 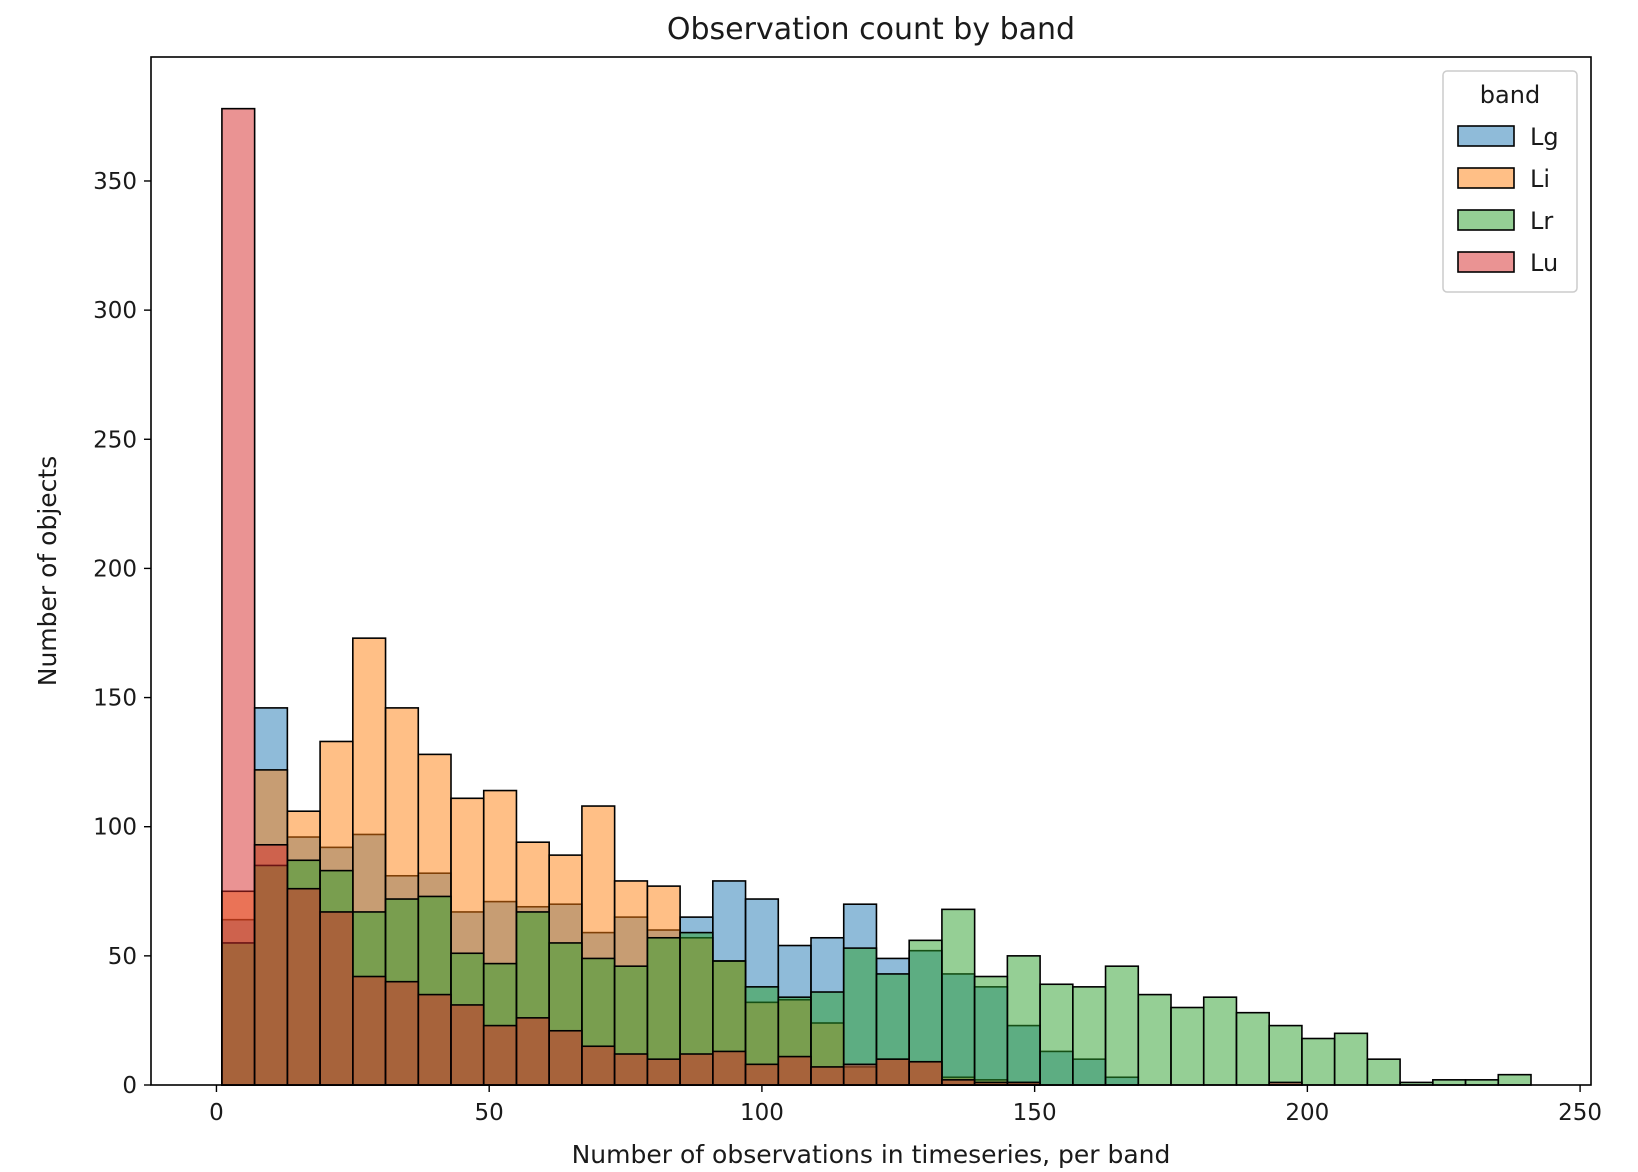 What do you see at coordinates (115, 311) in the screenshot?
I see `y-tick-label: 300` at bounding box center [115, 311].